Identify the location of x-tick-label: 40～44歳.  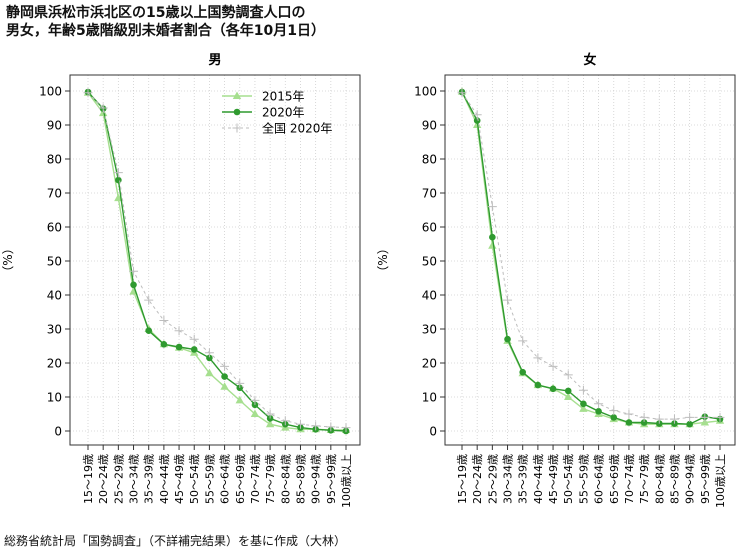
(538, 479).